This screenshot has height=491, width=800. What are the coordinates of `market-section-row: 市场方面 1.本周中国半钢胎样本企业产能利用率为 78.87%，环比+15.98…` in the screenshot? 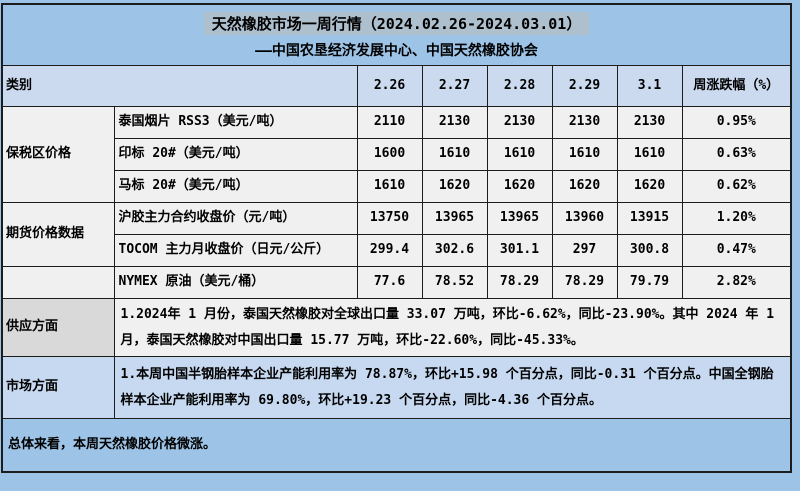 It's located at (396, 387).